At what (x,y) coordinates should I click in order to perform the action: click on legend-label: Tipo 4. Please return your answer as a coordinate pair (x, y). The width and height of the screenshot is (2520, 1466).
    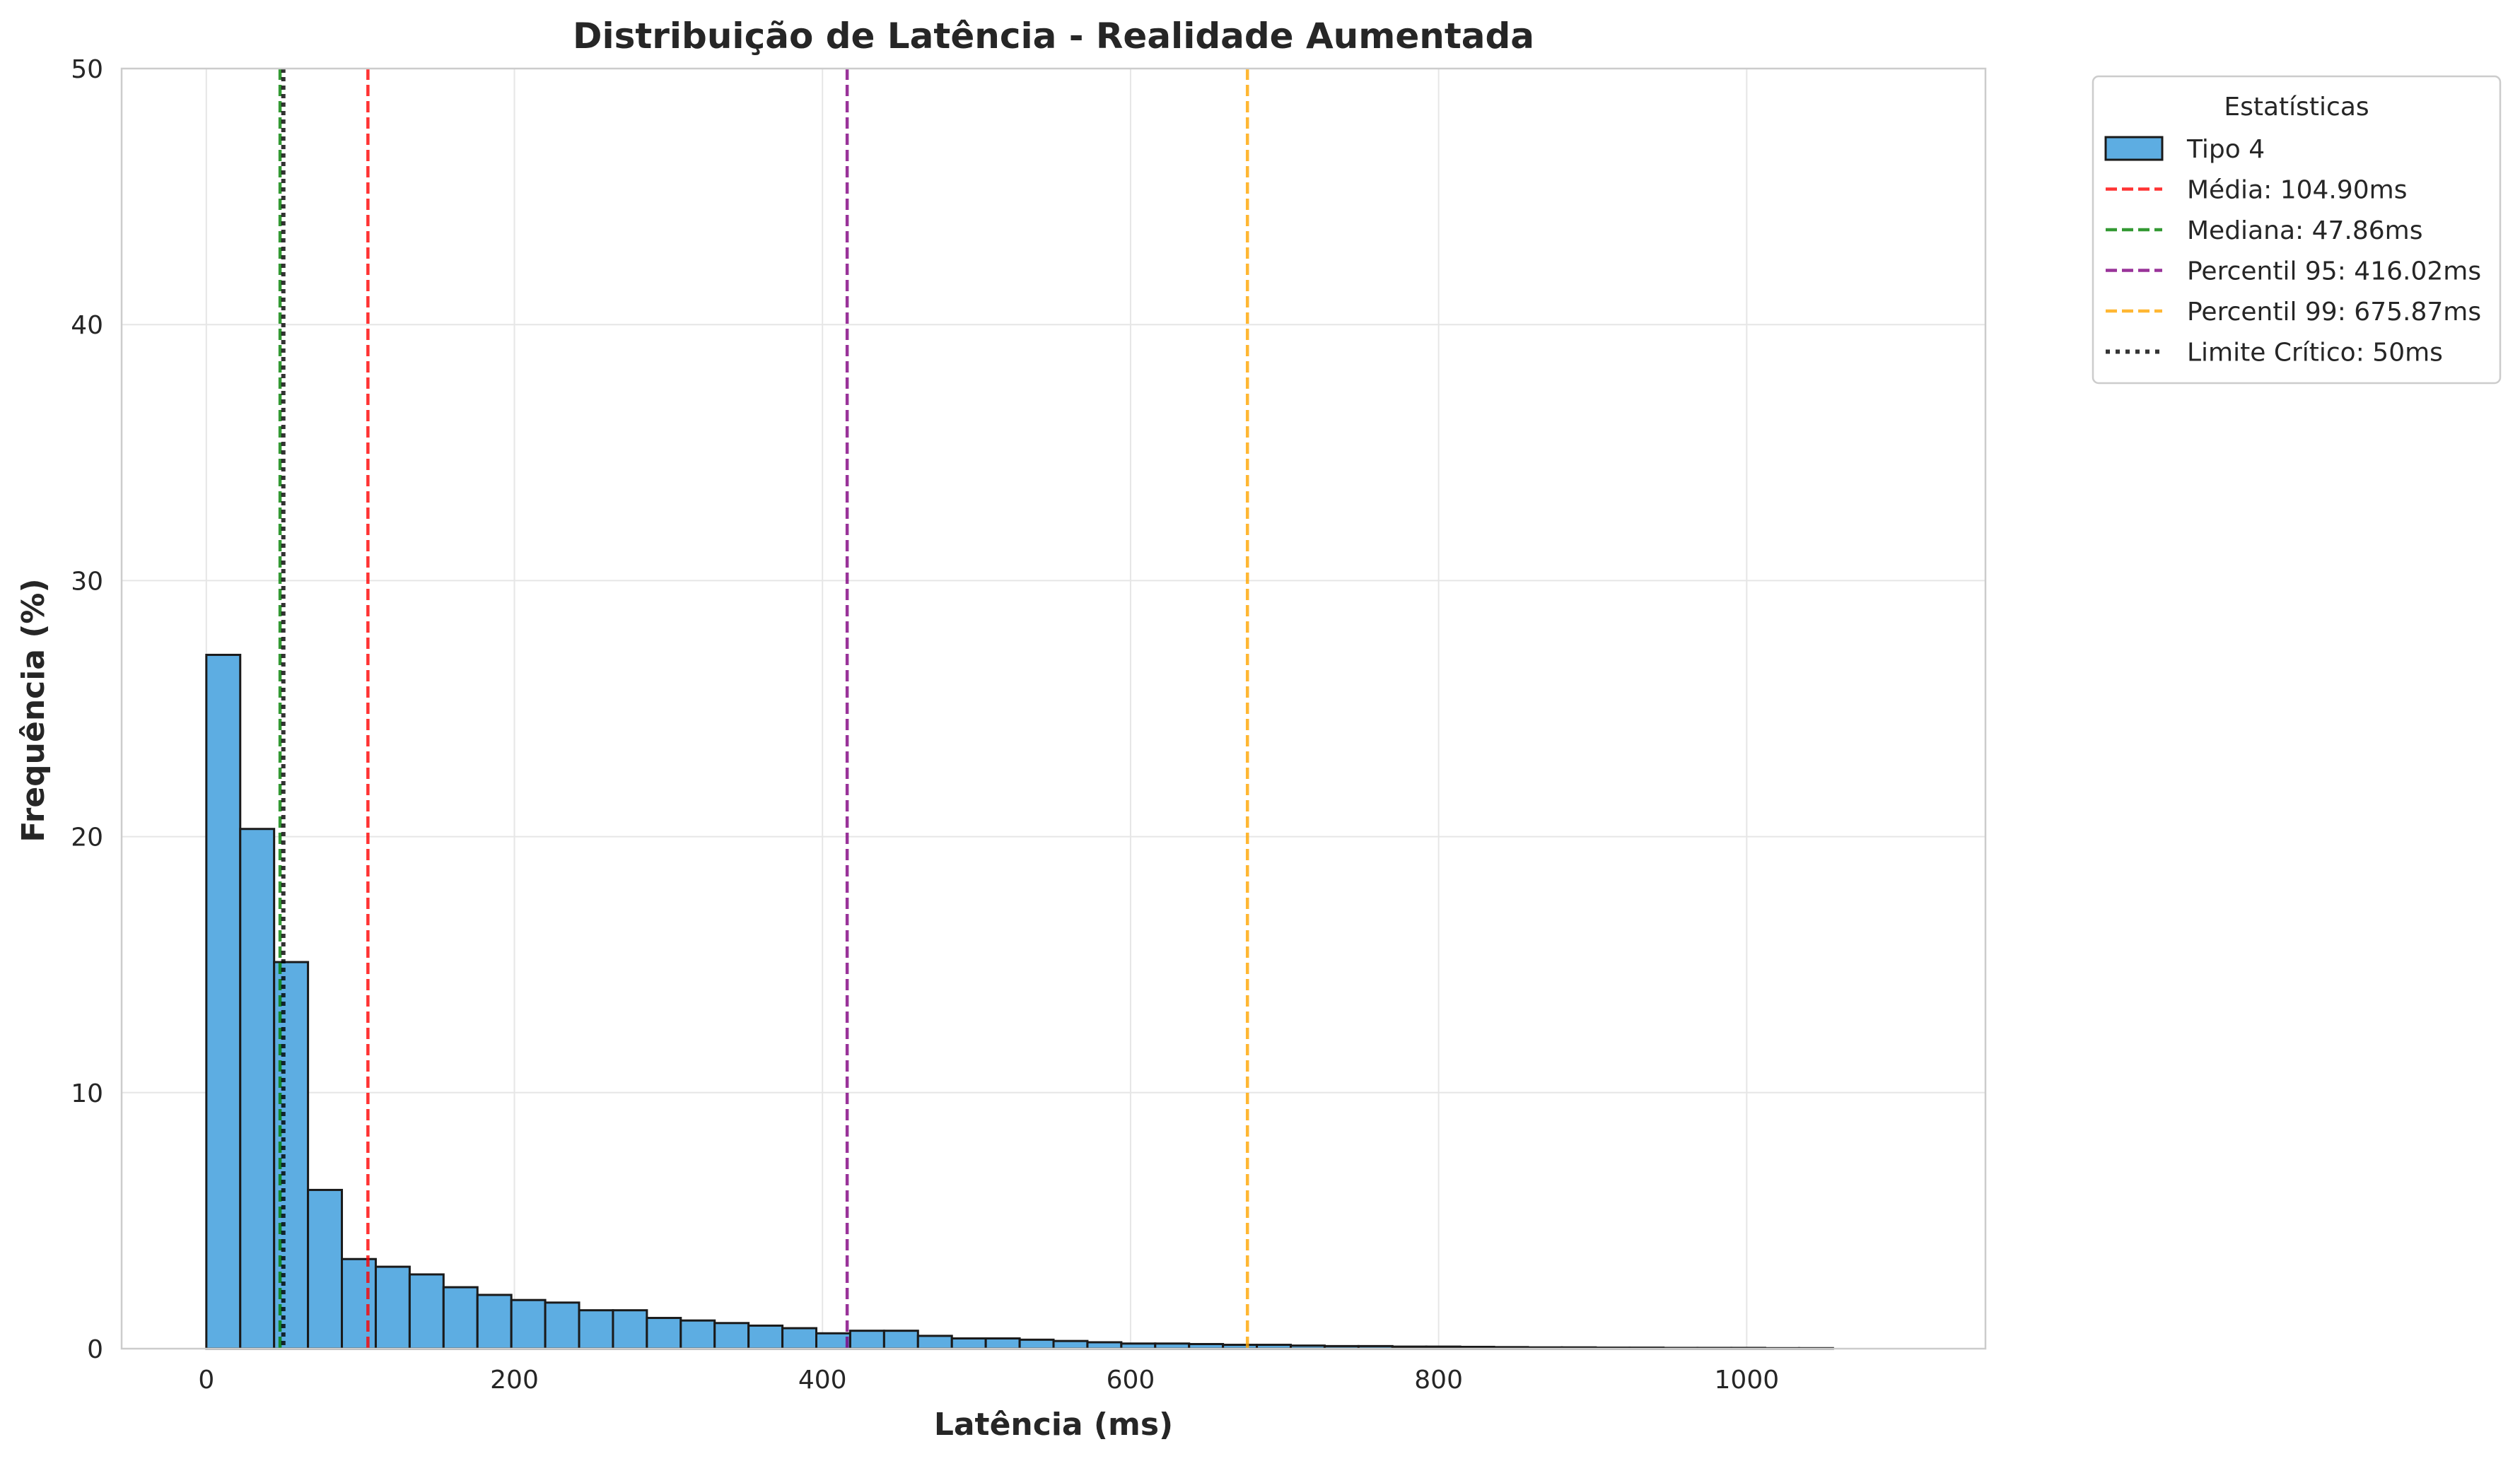
    Looking at the image, I should click on (2225, 149).